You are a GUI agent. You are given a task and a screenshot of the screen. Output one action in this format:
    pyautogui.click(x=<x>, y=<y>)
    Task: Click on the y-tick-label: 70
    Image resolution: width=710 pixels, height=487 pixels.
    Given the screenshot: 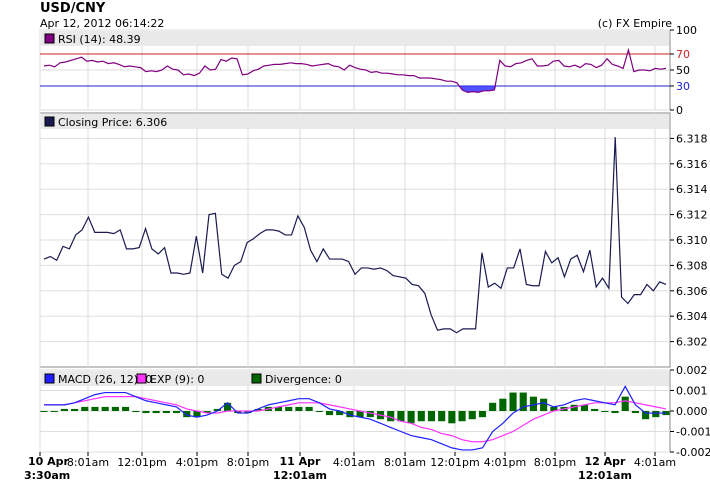 What is the action you would take?
    pyautogui.click(x=683, y=54)
    